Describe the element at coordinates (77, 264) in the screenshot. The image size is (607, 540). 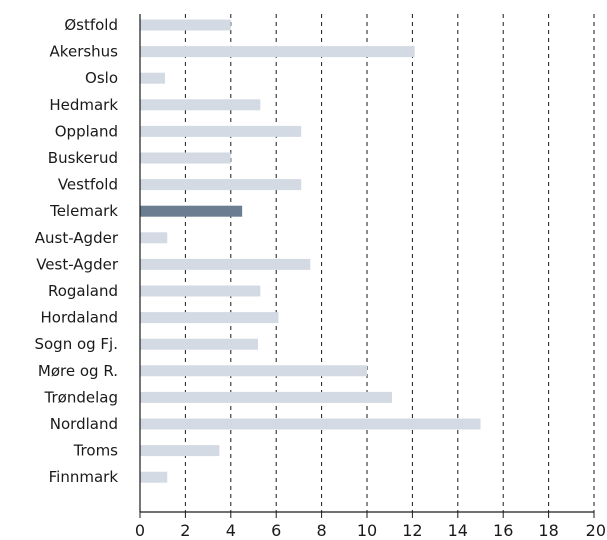
I see `category-label: Vest-Agder` at that location.